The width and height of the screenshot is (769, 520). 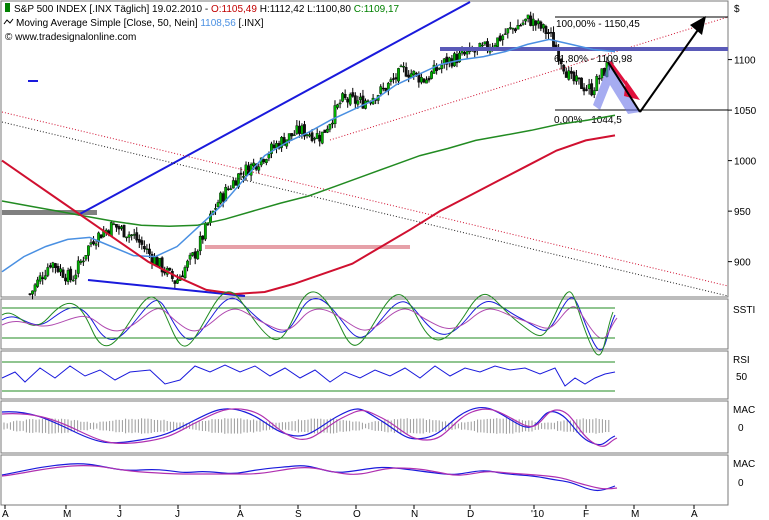 What do you see at coordinates (298, 514) in the screenshot?
I see `x-tick-label: S` at bounding box center [298, 514].